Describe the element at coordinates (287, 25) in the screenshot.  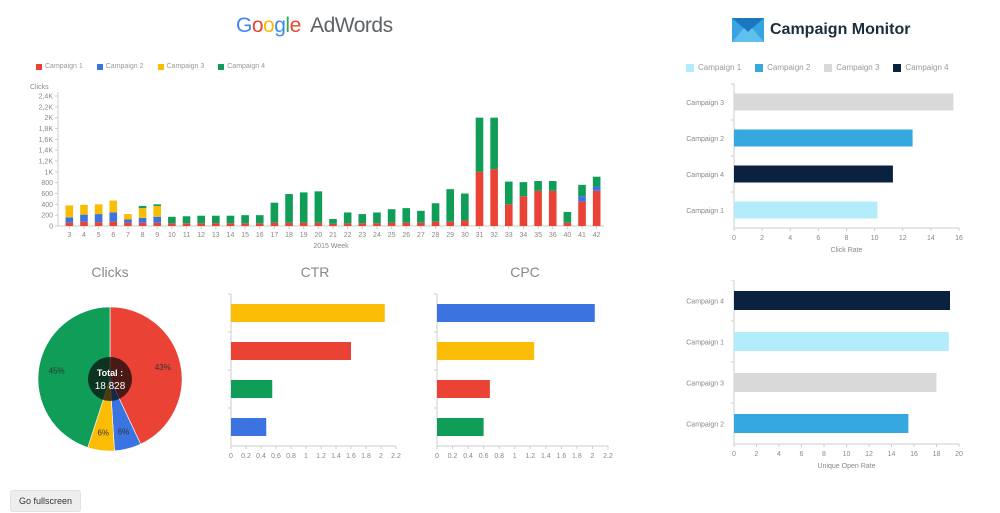
I see `logo-letter-l: l` at that location.